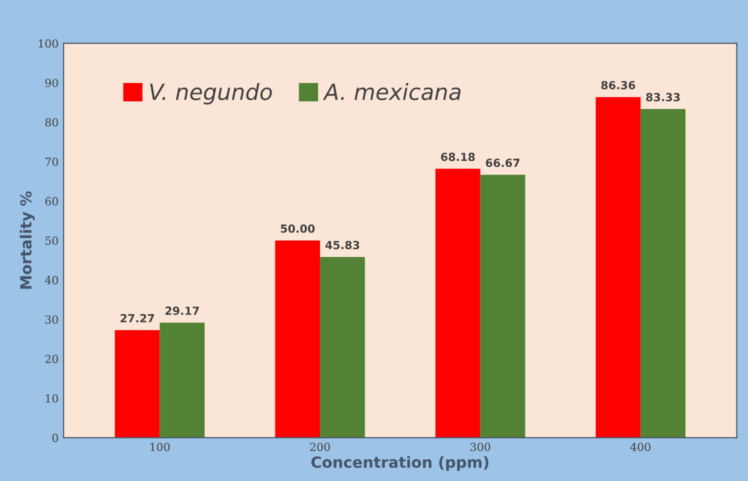 The width and height of the screenshot is (748, 481). I want to click on y-tick-label: 20, so click(51, 359).